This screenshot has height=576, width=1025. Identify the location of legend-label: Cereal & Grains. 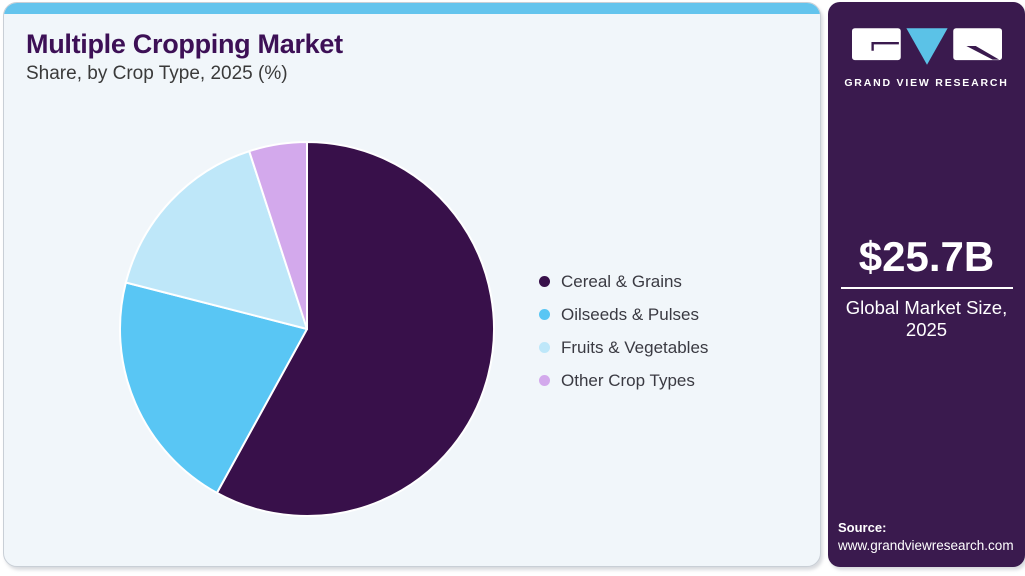
(621, 281).